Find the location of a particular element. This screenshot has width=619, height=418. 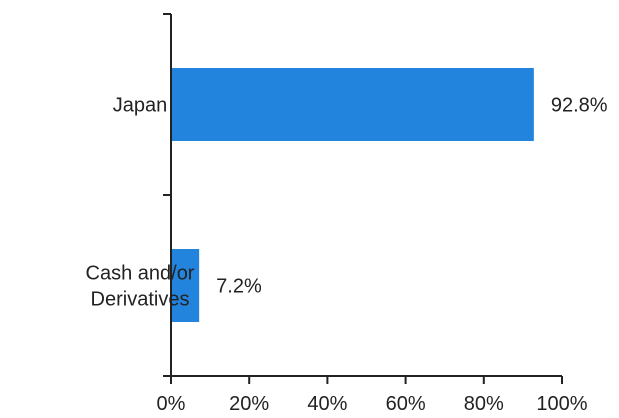

category-label-1: Cash and/or Derivatives is located at coordinates (140, 287).